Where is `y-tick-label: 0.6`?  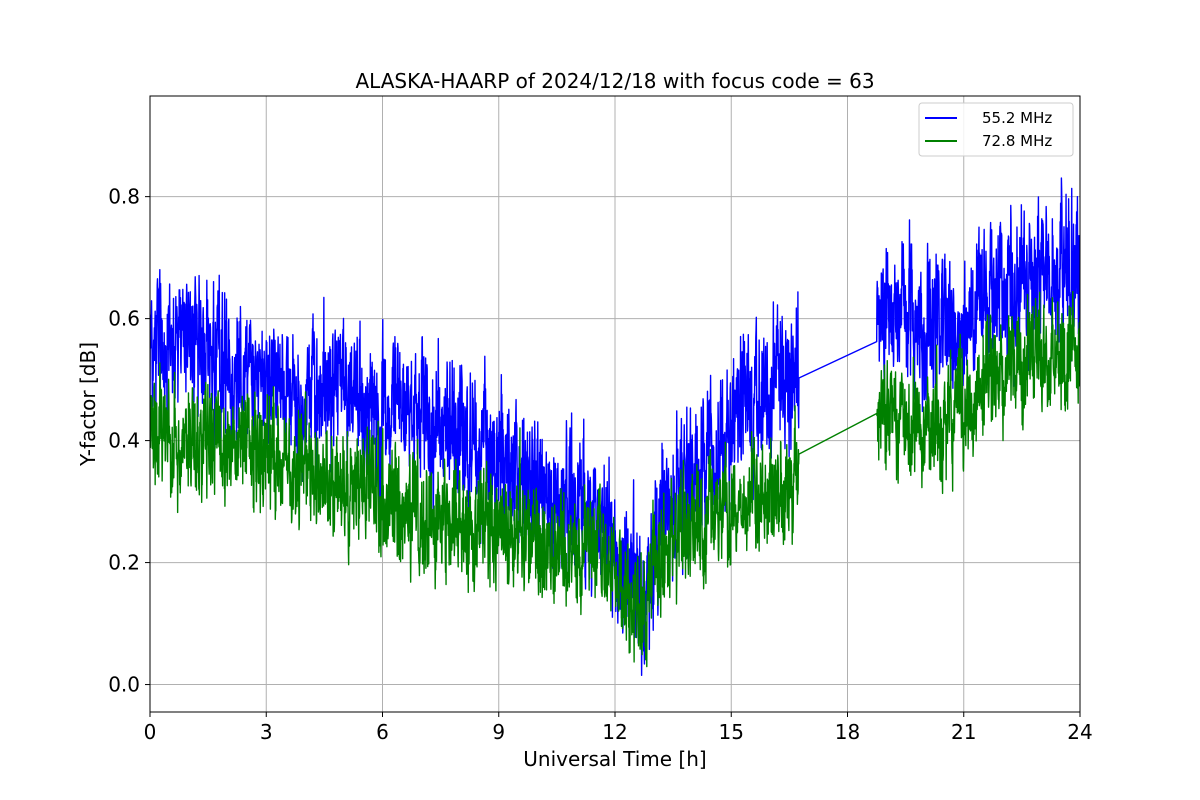
y-tick-label: 0.6 is located at coordinates (124, 319).